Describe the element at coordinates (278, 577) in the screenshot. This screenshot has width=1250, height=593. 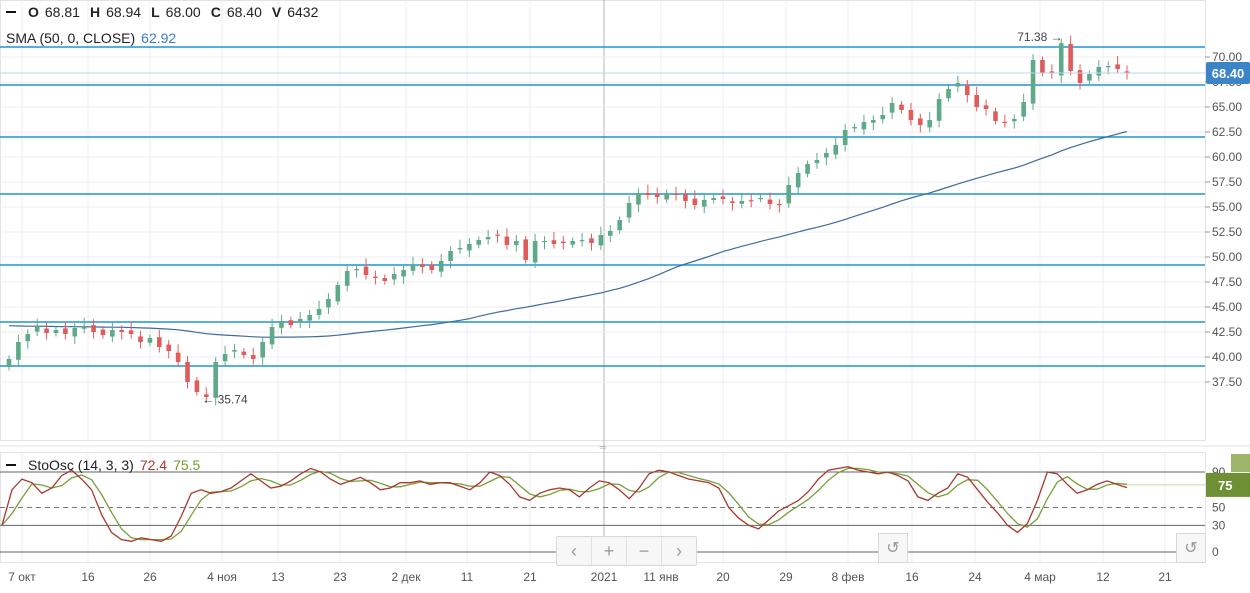
I see `x-tick-label: 13` at that location.